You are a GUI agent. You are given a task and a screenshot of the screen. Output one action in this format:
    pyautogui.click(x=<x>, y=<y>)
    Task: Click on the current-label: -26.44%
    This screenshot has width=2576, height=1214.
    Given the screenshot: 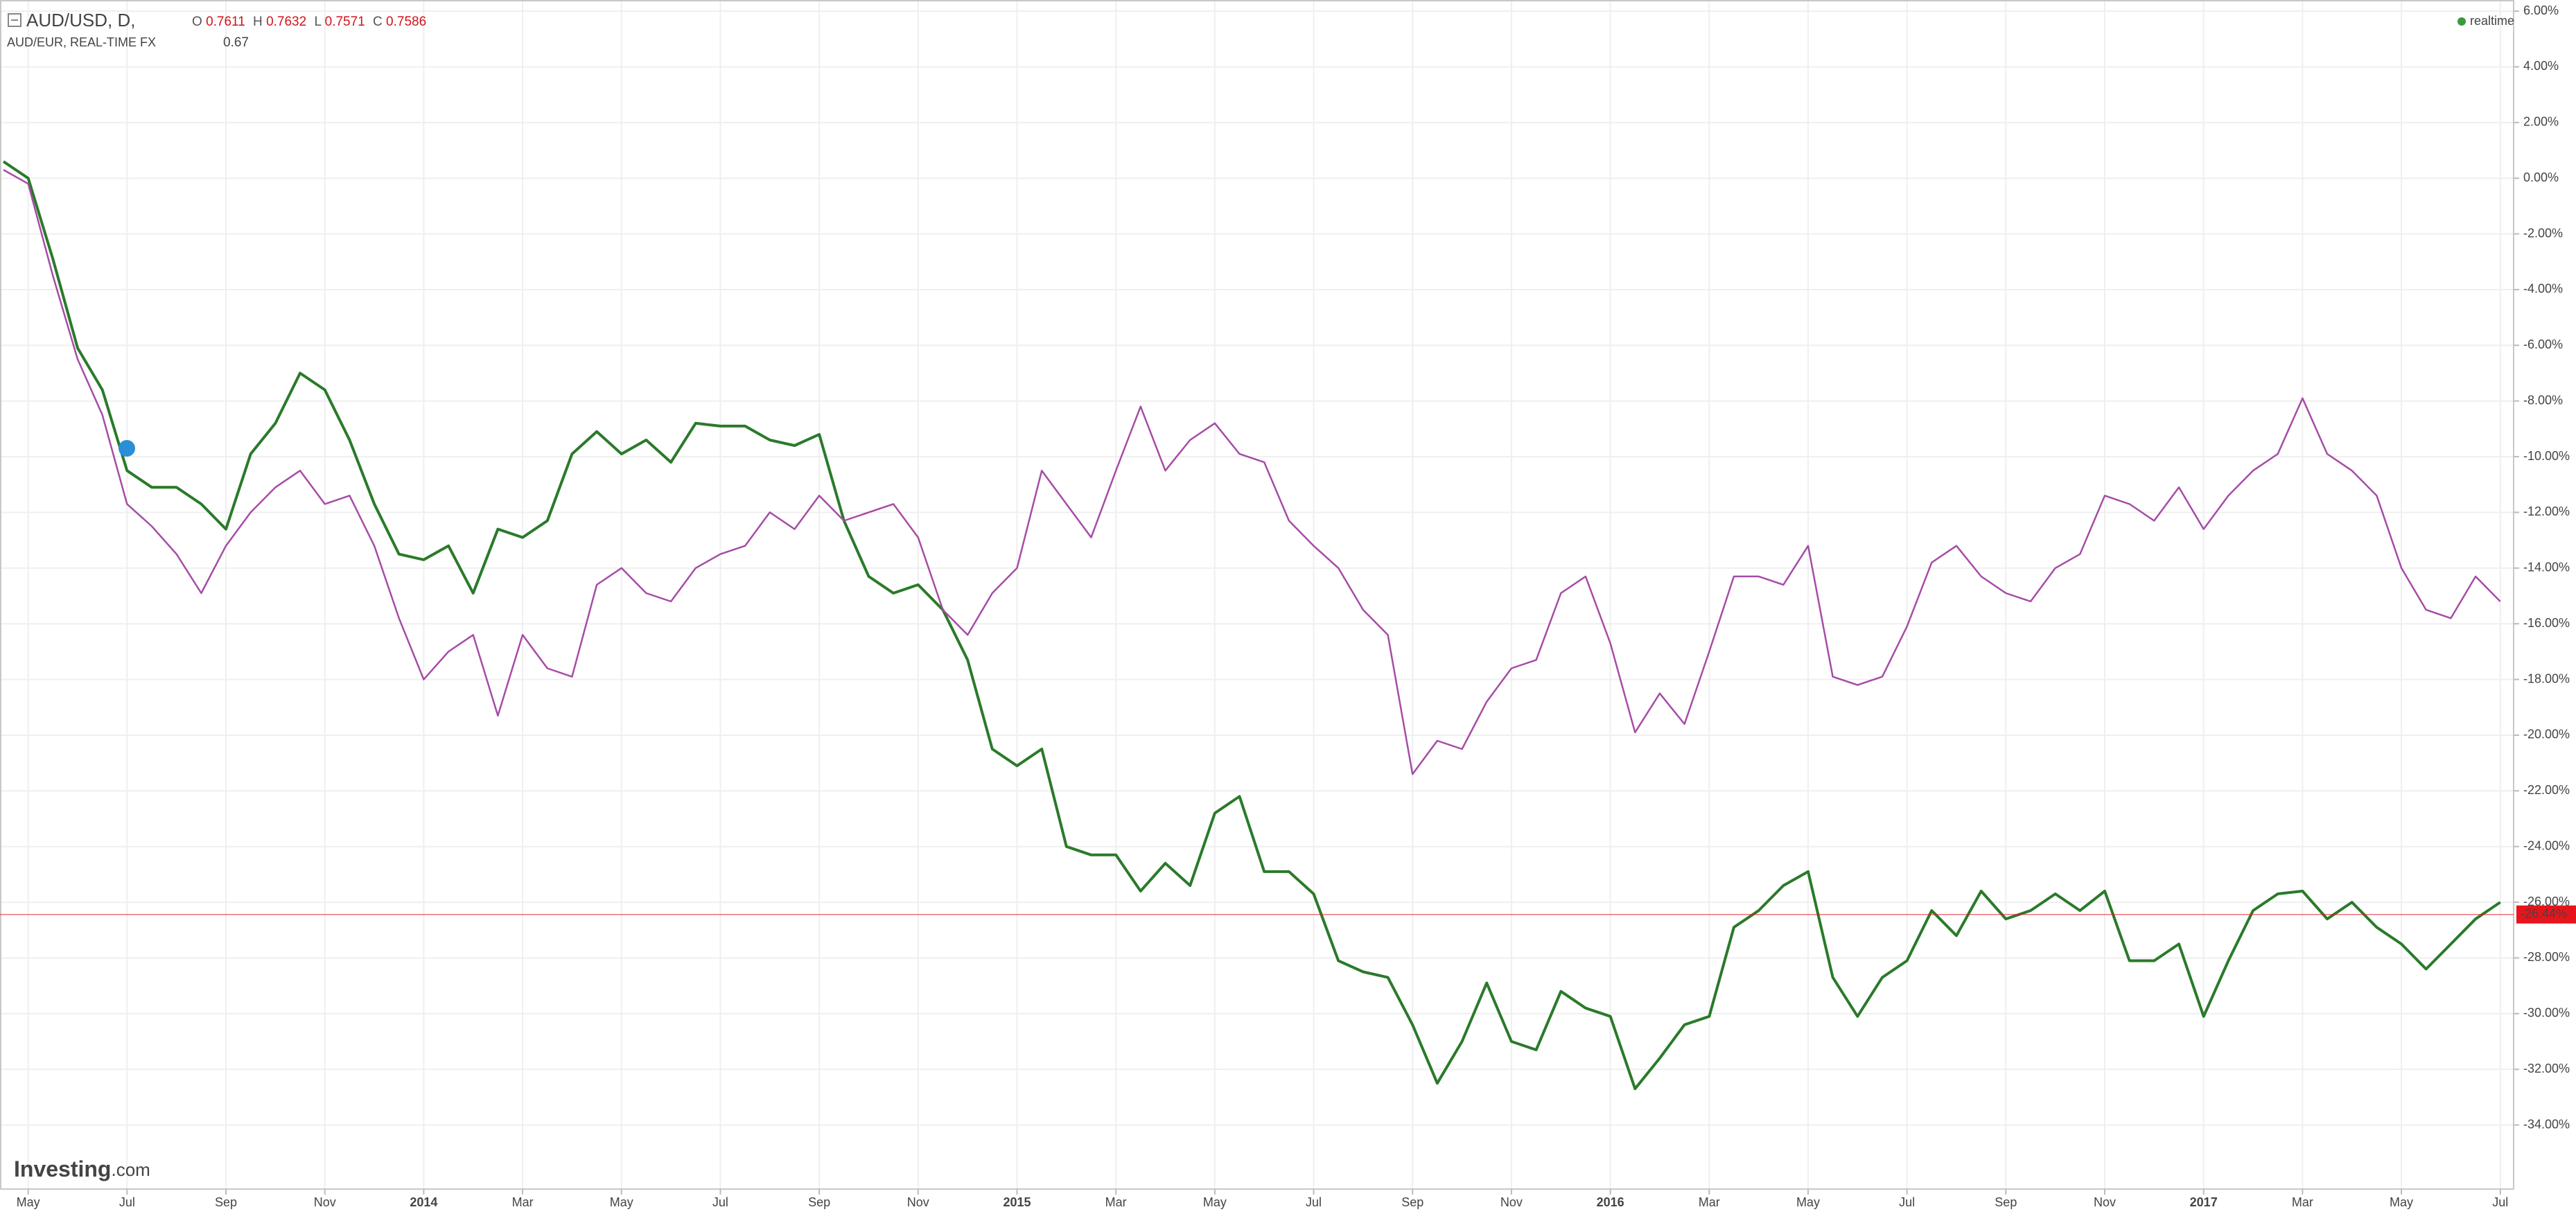 What is the action you would take?
    pyautogui.click(x=2544, y=914)
    